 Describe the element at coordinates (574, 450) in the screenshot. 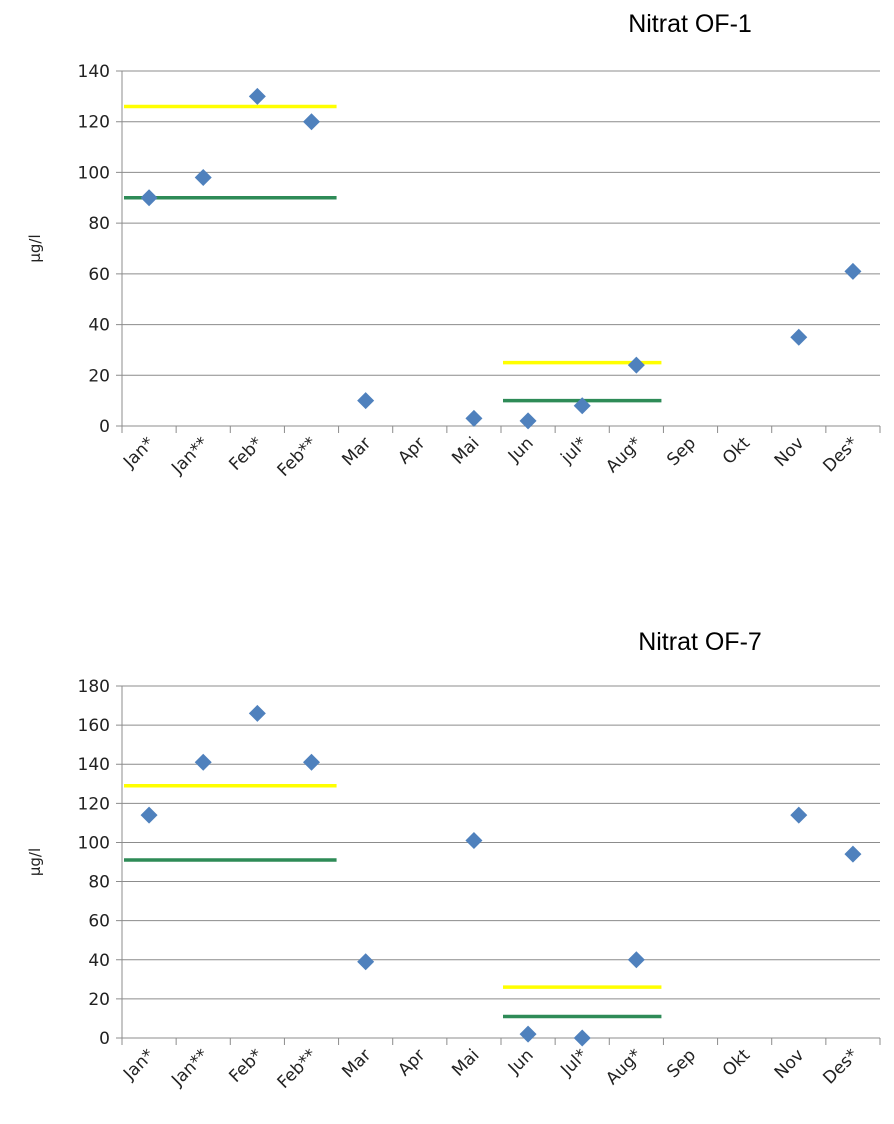

I see `x-tick-label: jul*` at that location.